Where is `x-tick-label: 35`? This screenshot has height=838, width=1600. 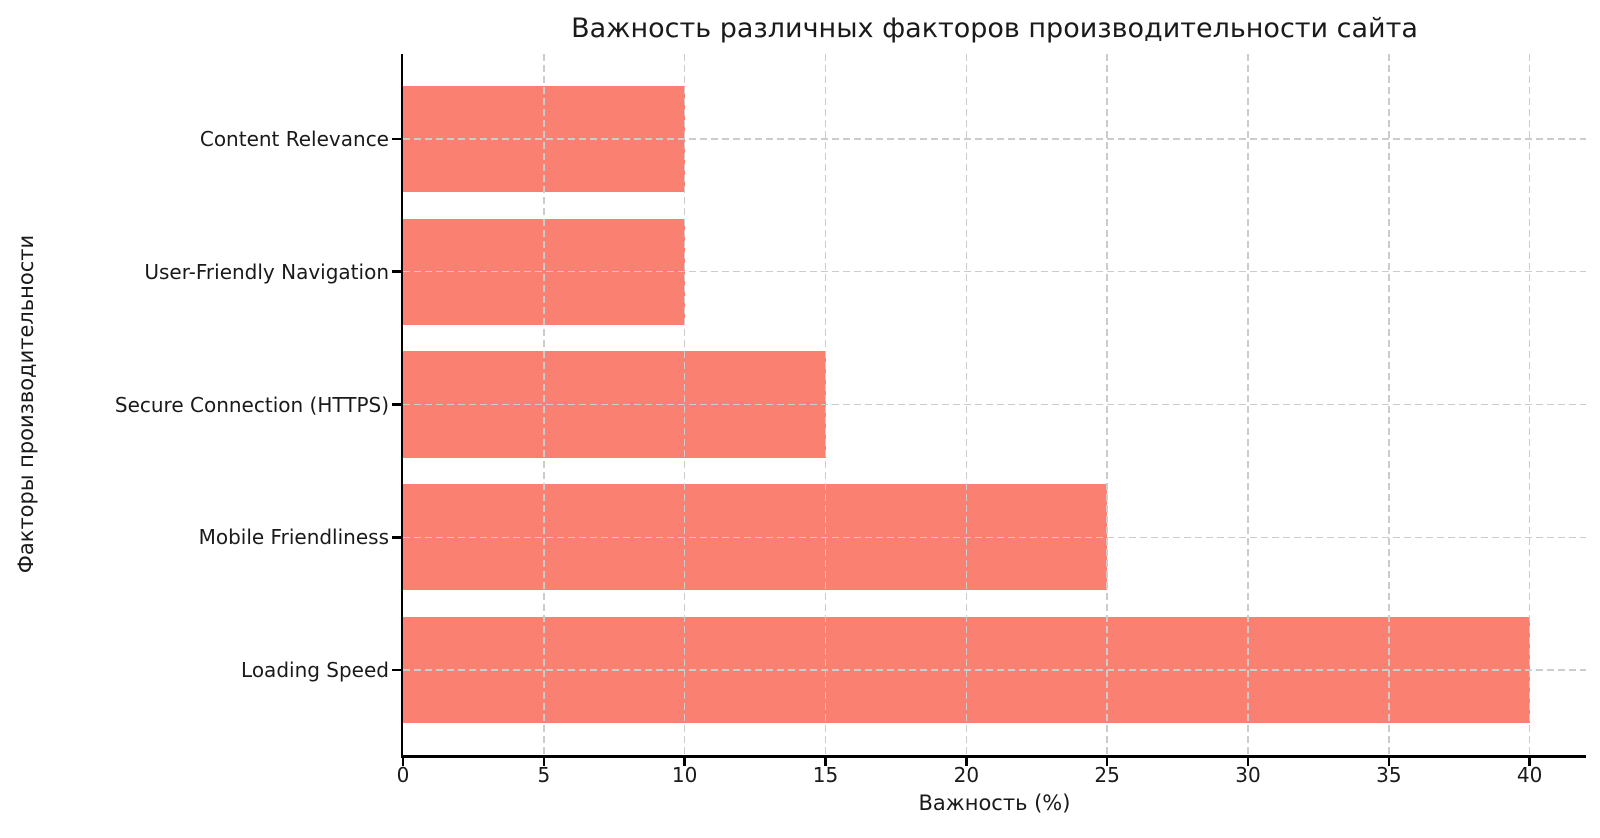
x-tick-label: 35 is located at coordinates (1389, 775).